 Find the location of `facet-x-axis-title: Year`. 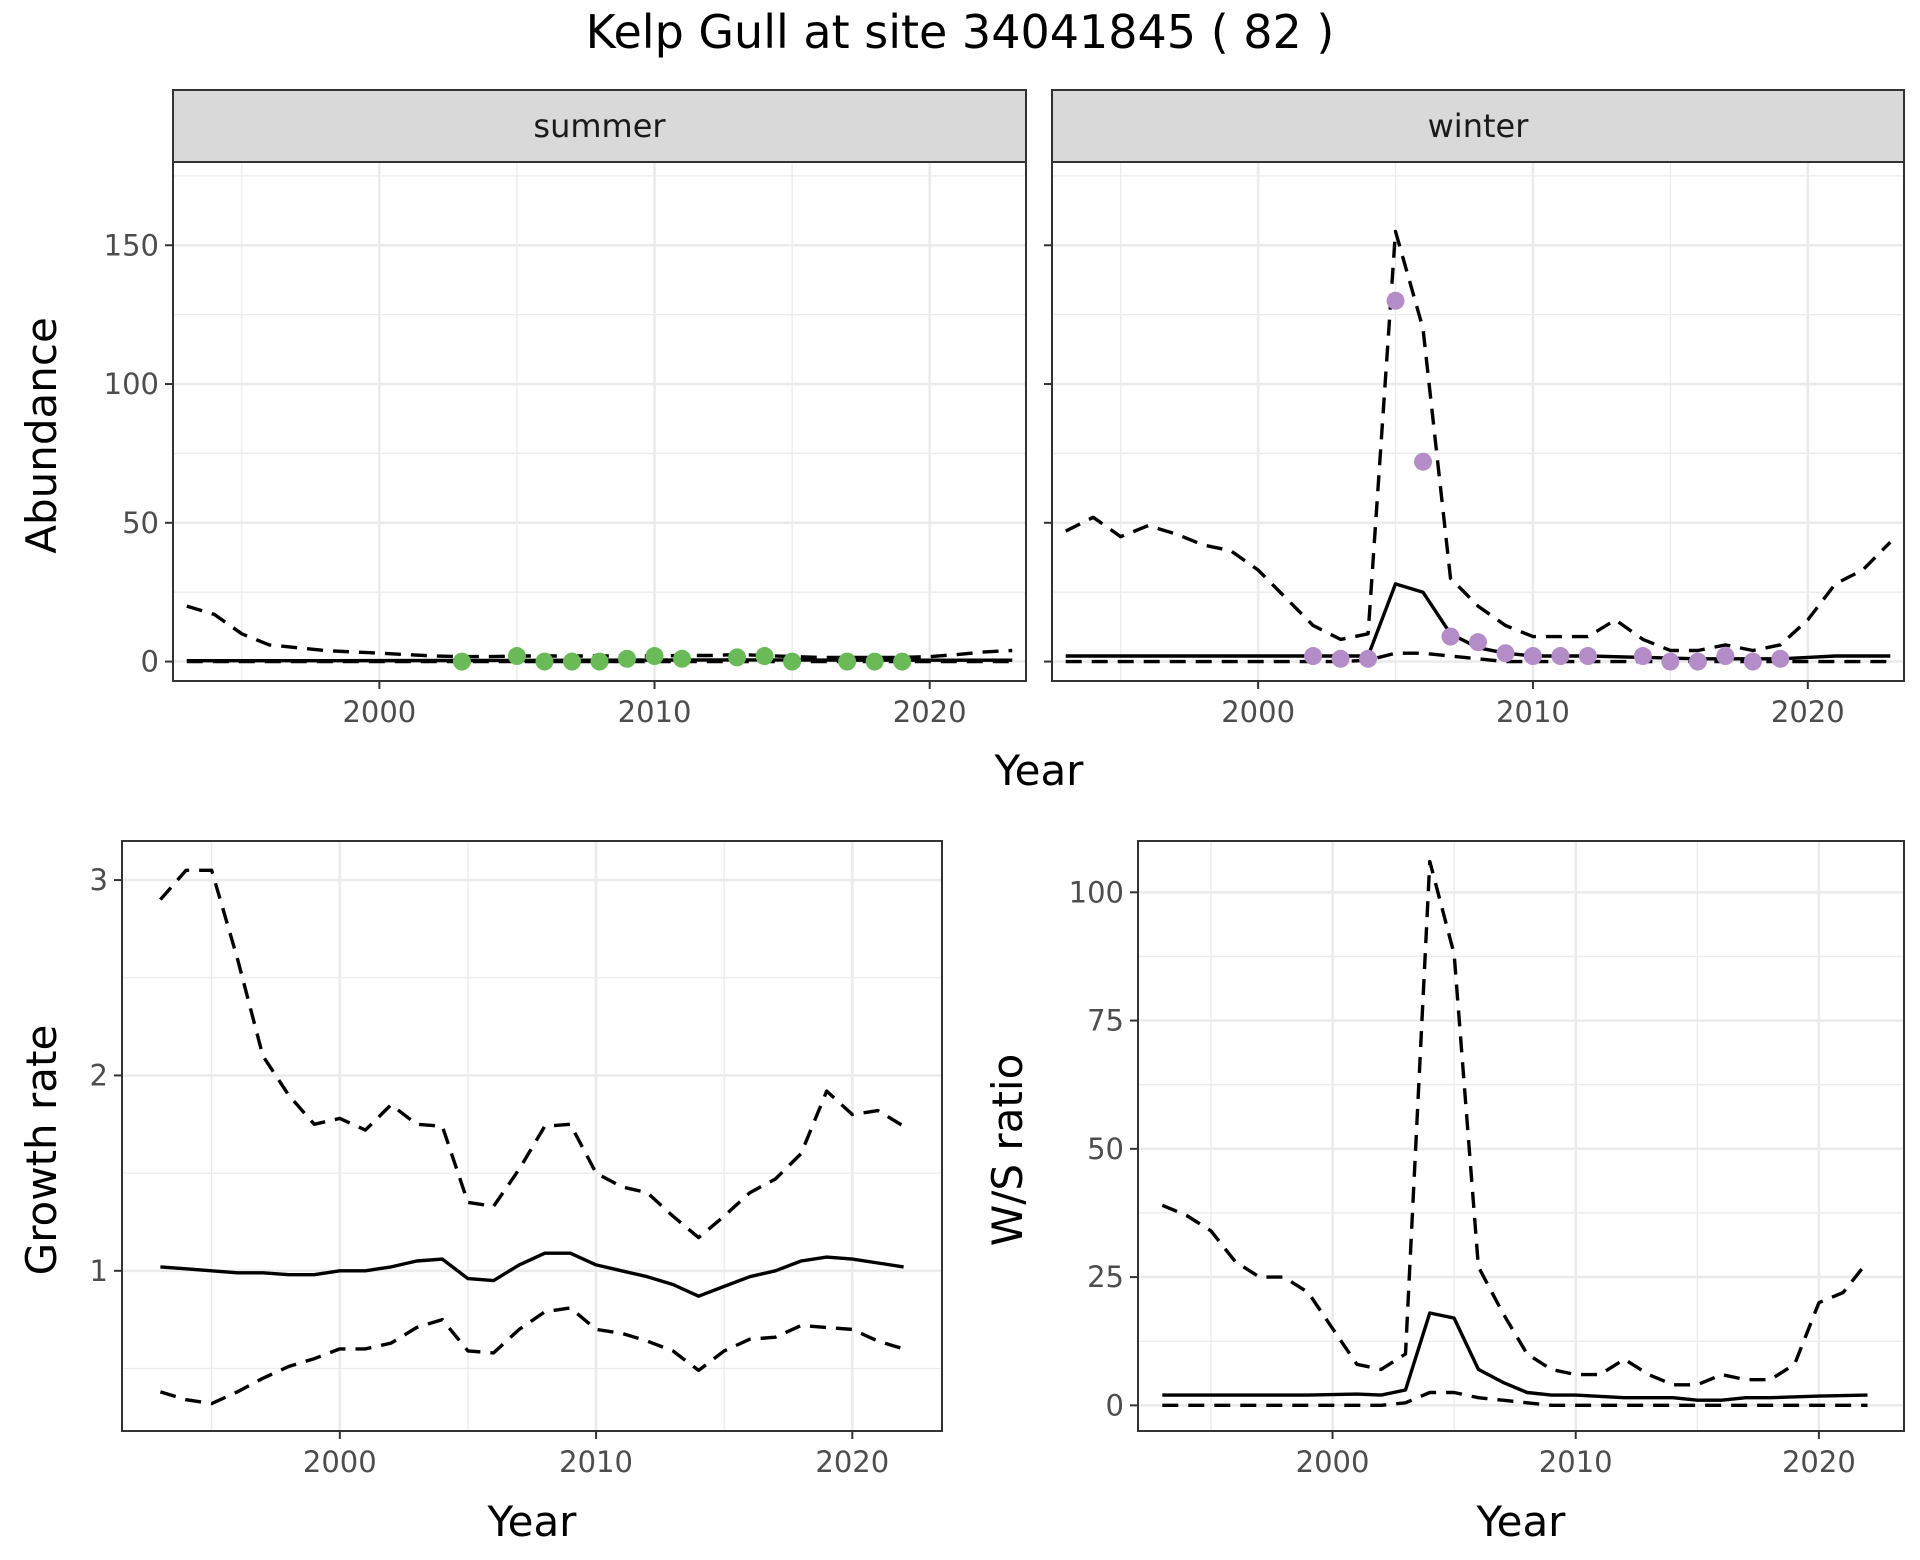

facet-x-axis-title: Year is located at coordinates (1039, 770).